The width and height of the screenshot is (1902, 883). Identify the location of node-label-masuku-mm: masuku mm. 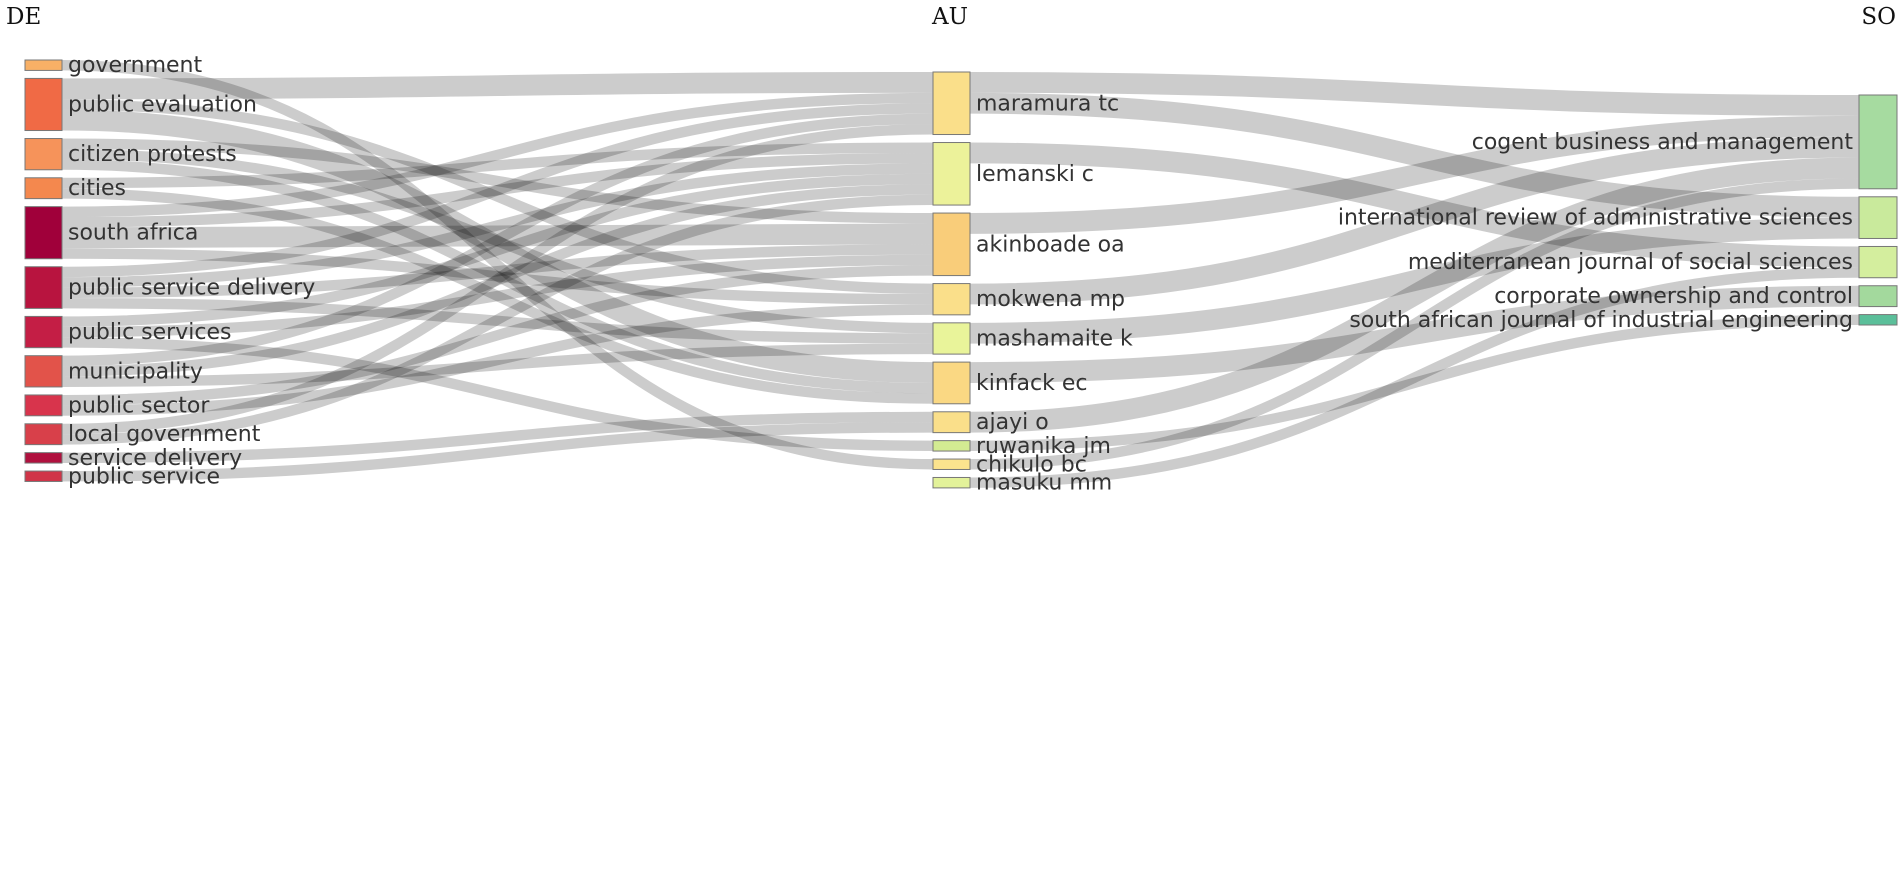
(1044, 483).